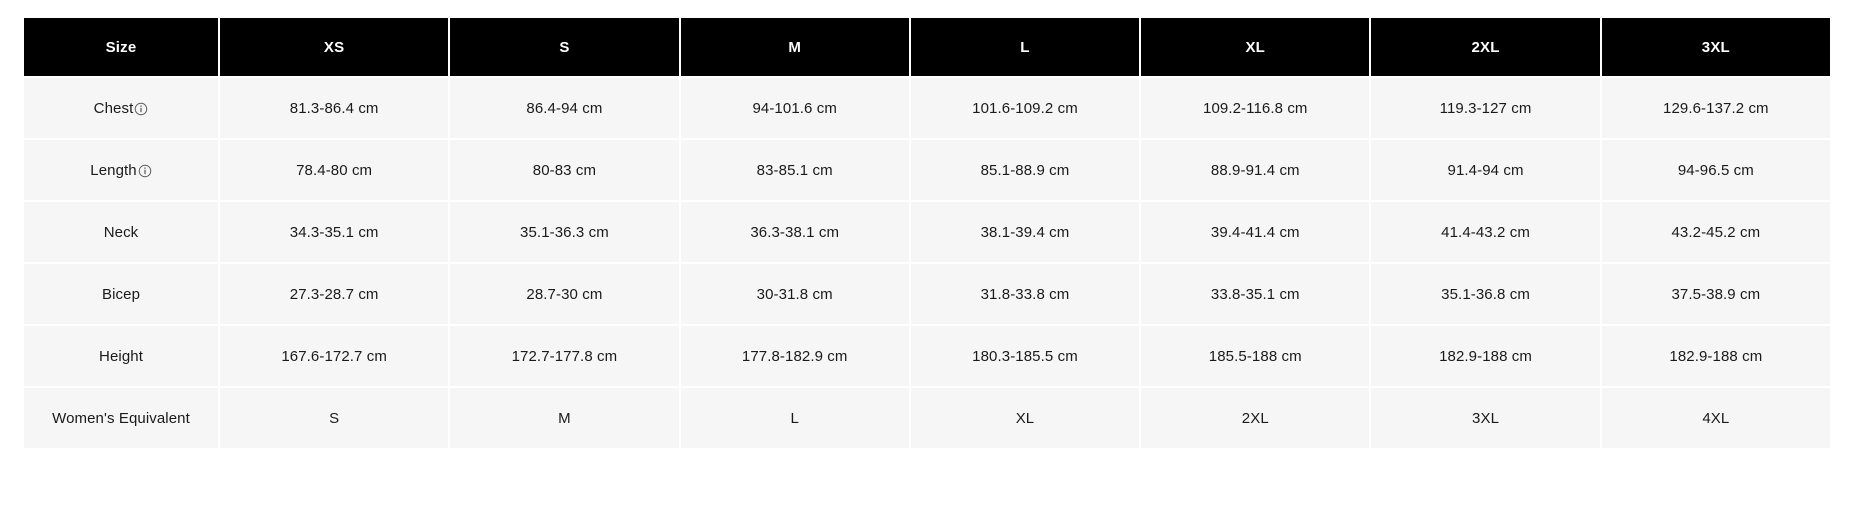 The height and width of the screenshot is (528, 1854). I want to click on row-label-wrap: Height, so click(121, 356).